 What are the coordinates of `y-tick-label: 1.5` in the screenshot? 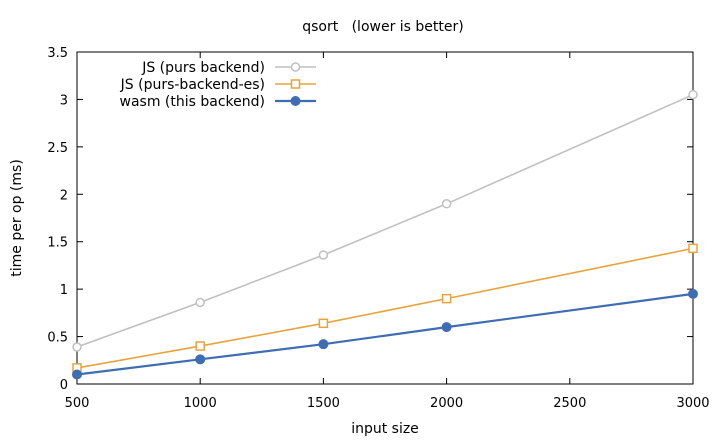 It's located at (57, 243).